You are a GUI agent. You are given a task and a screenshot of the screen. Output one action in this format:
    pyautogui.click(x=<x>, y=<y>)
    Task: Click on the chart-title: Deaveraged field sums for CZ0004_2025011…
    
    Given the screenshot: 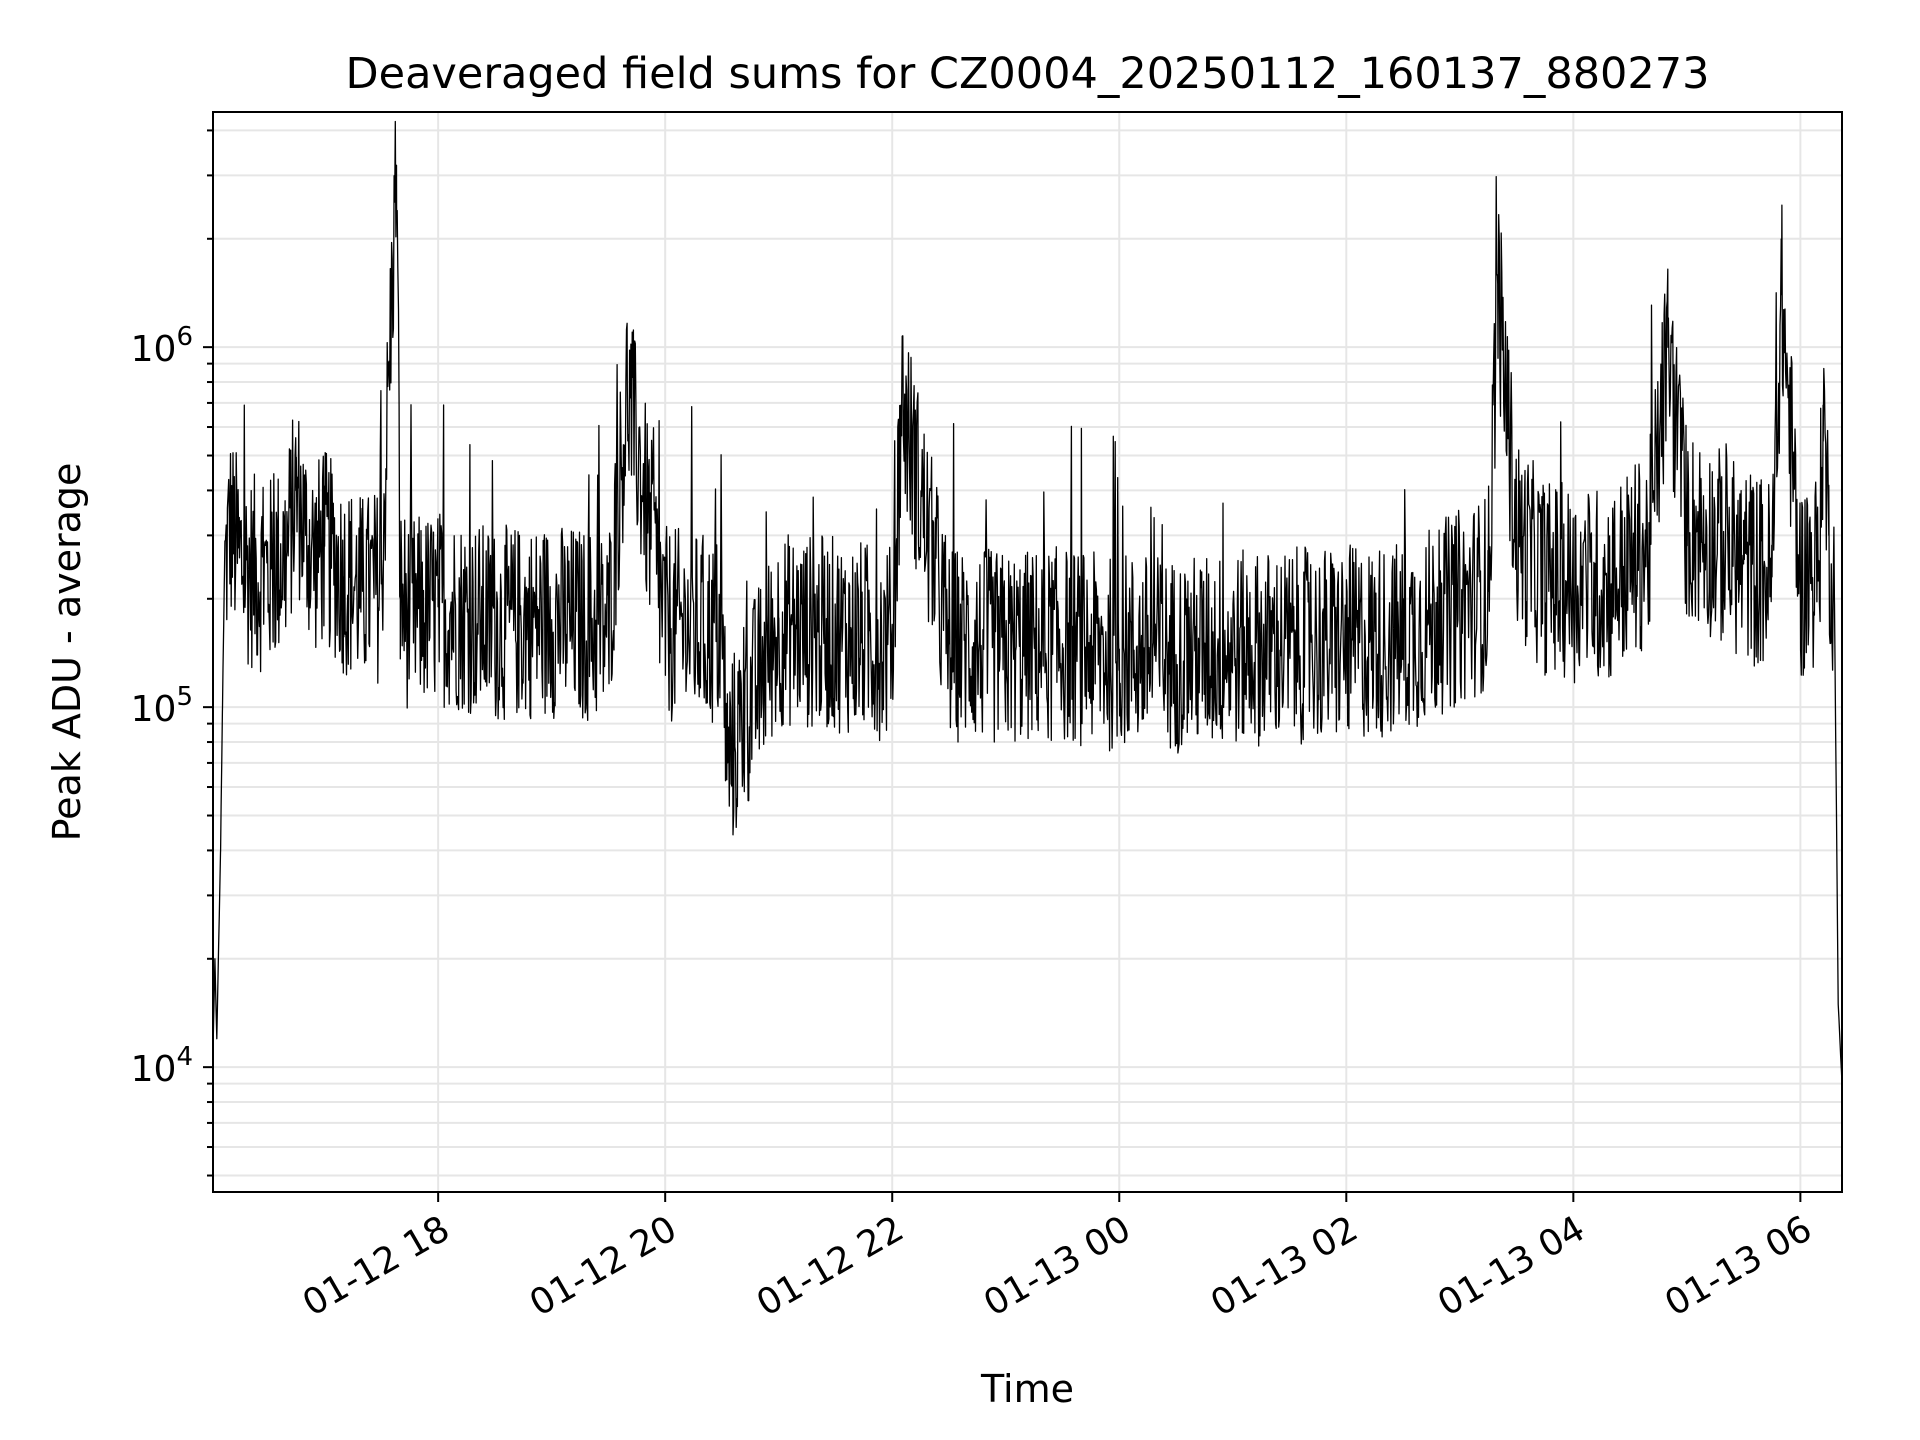 What is the action you would take?
    pyautogui.click(x=1028, y=74)
    